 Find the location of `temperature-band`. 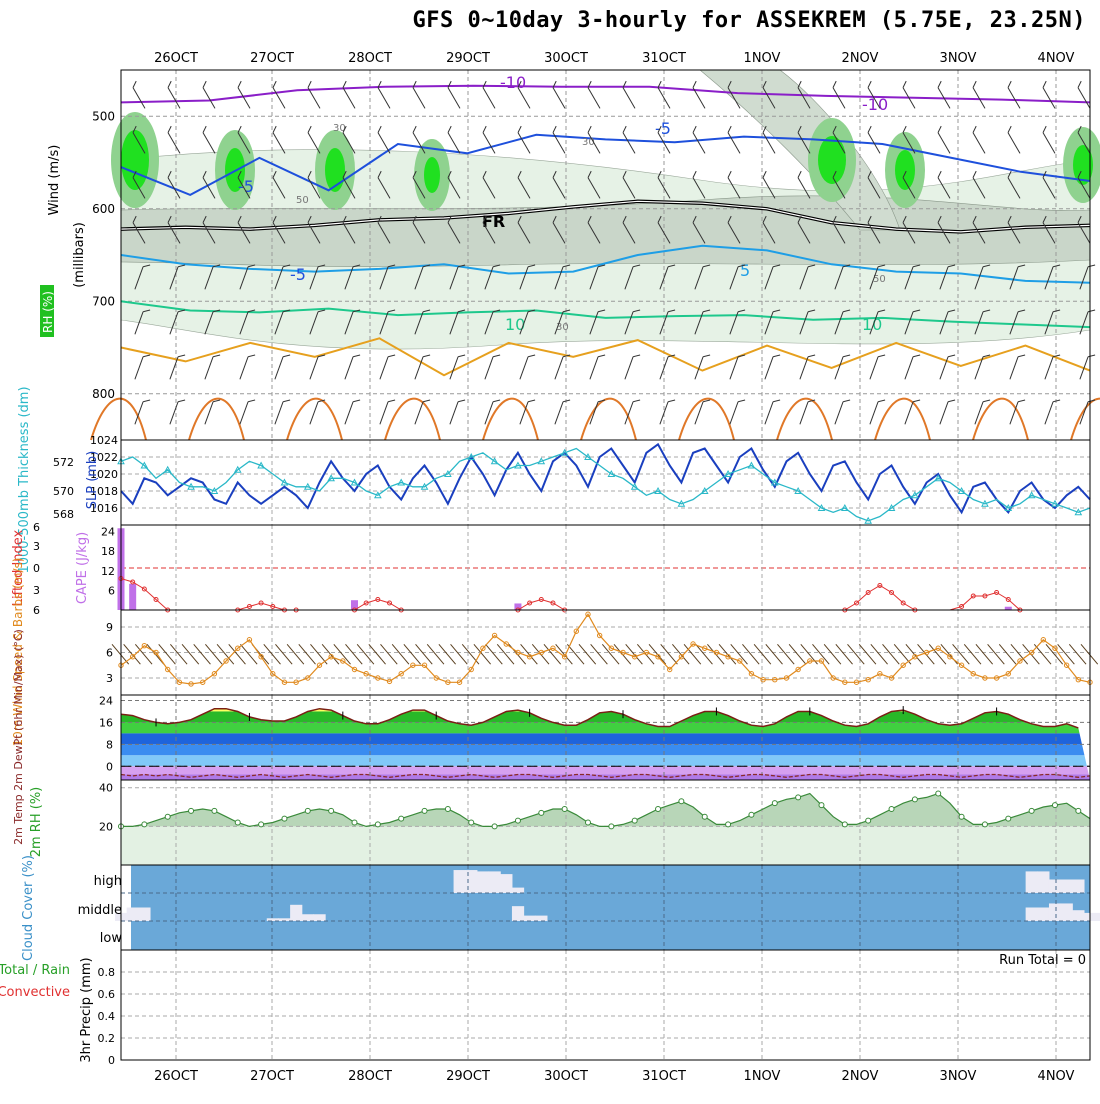

temperature-band is located at coordinates (605, 777).